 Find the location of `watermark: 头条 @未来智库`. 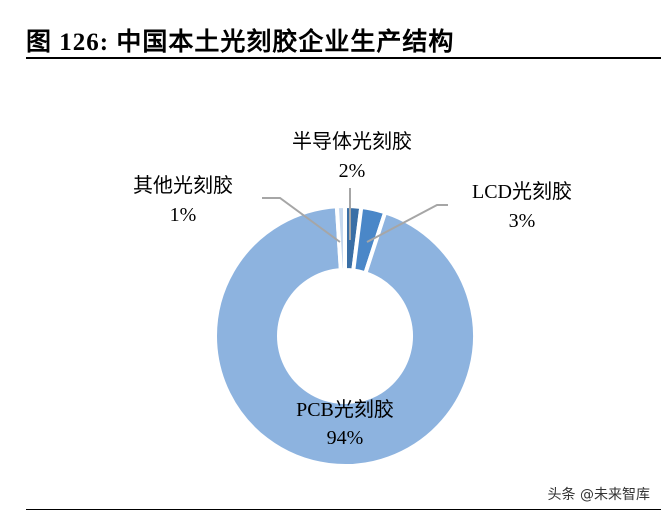

watermark: 头条 @未来智库 is located at coordinates (598, 495).